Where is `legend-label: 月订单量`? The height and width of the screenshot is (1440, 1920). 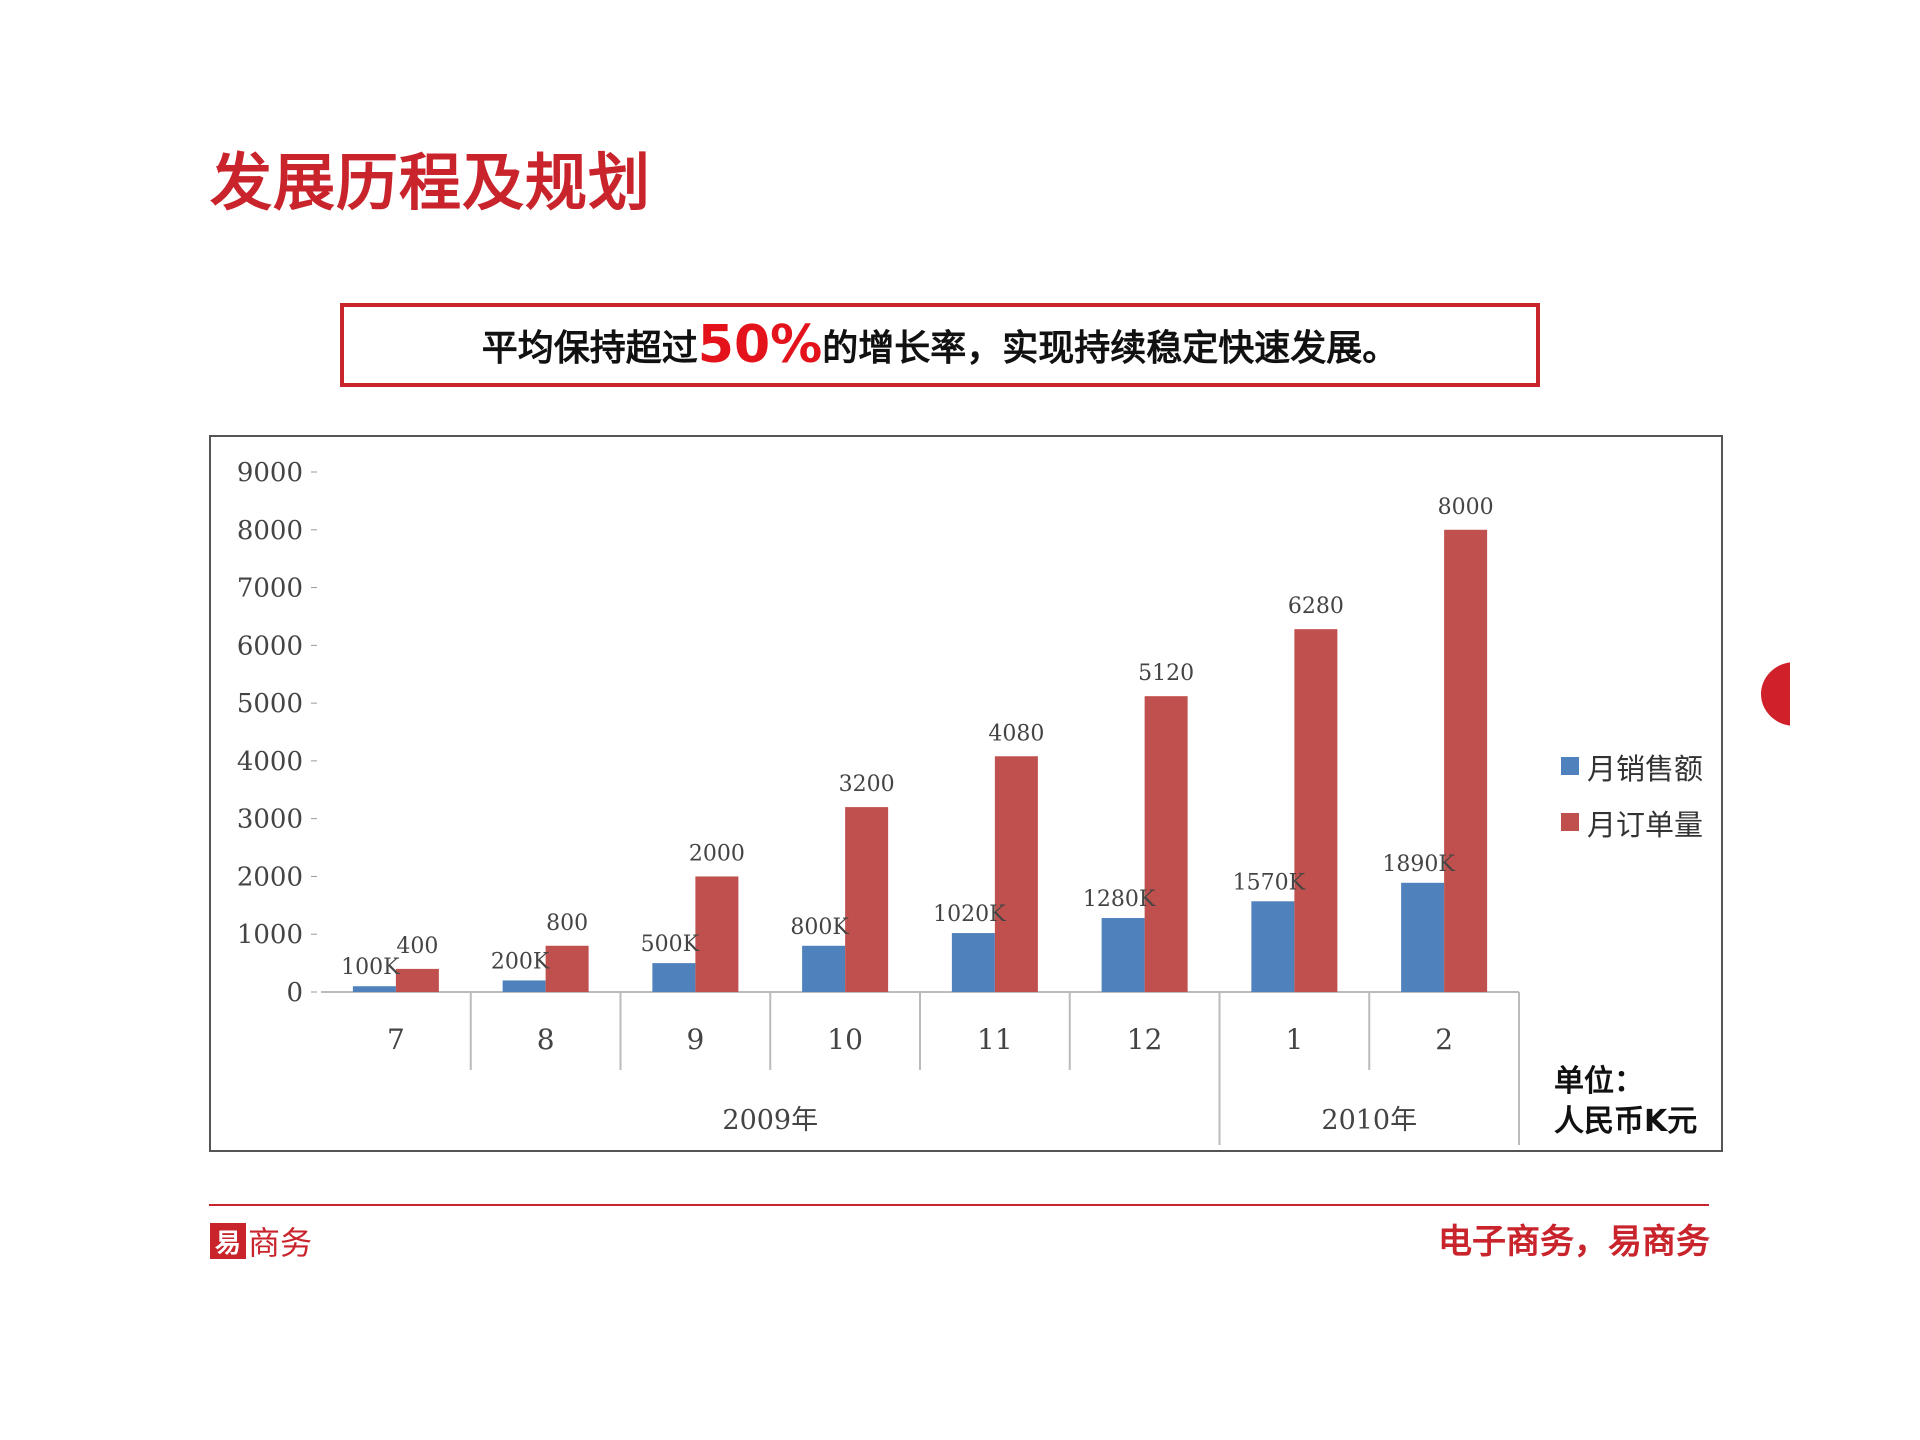
legend-label: 月订单量 is located at coordinates (1645, 825).